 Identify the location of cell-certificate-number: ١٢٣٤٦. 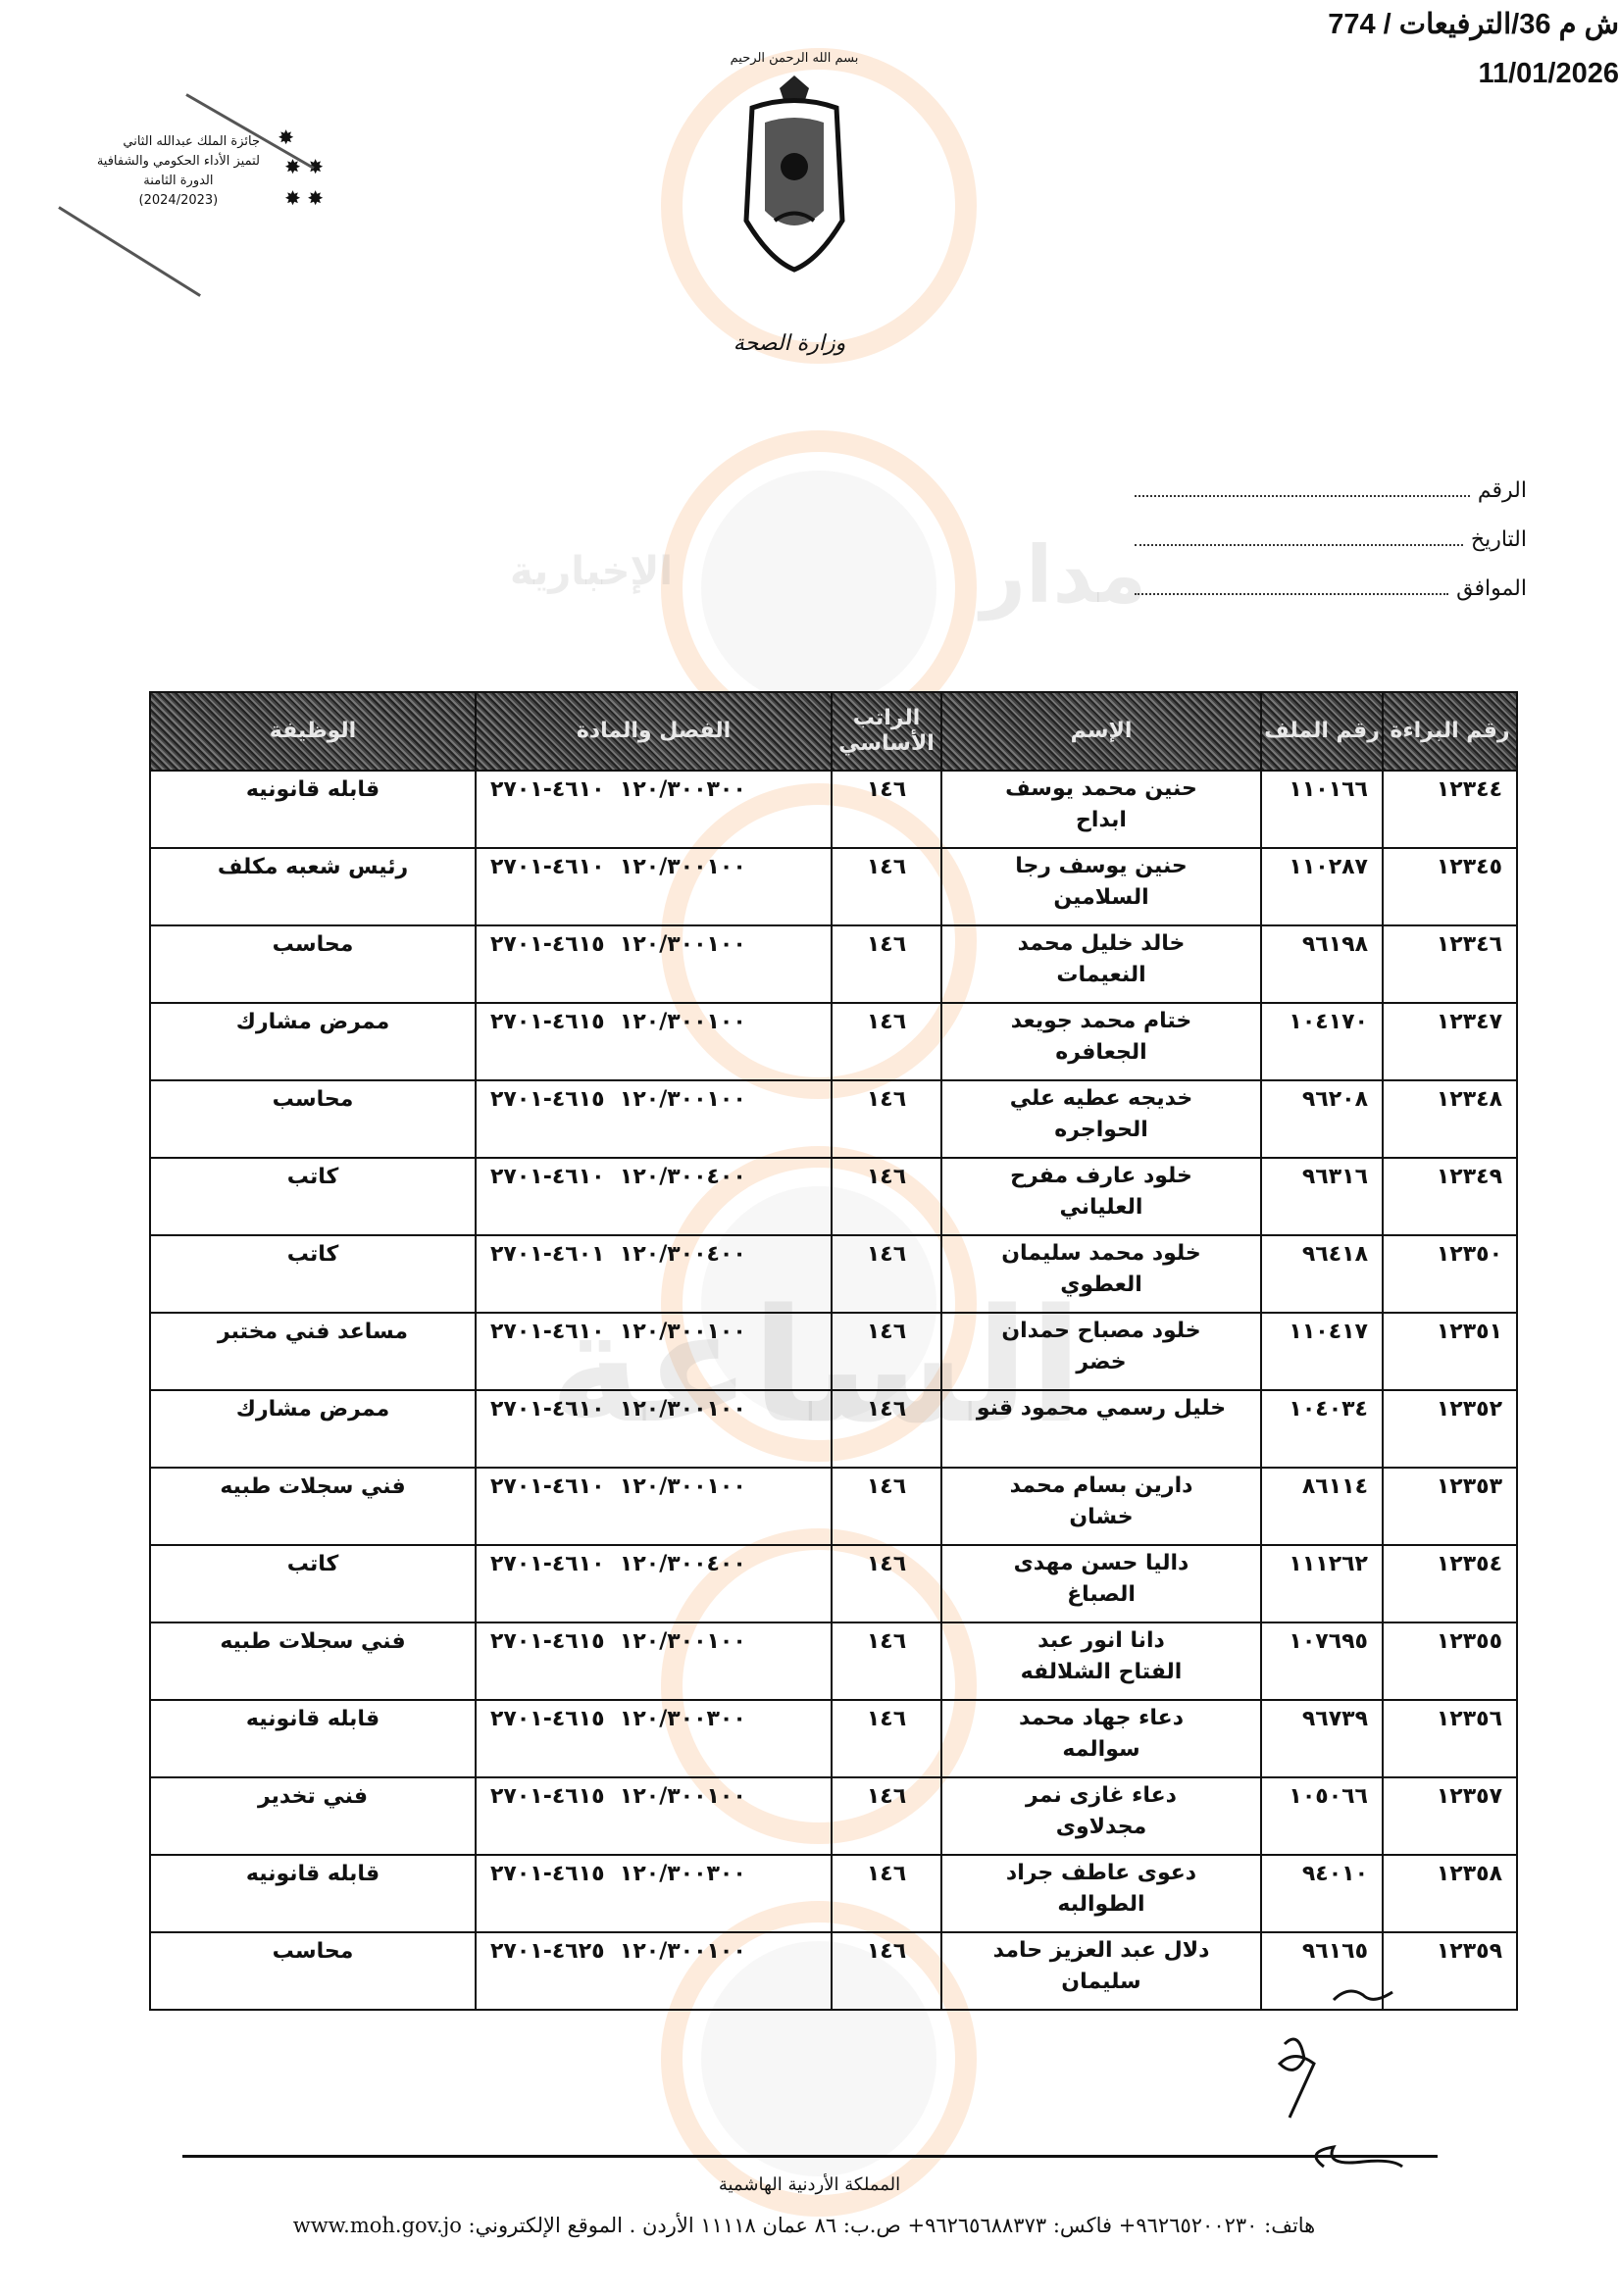
(1450, 964).